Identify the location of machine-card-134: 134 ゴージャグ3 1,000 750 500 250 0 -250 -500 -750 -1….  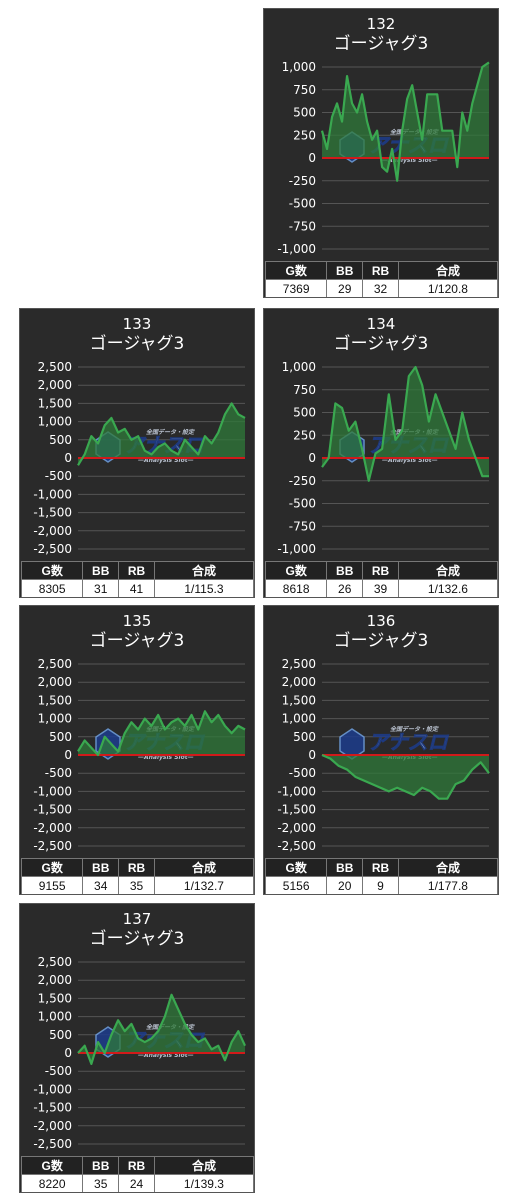
(381, 453).